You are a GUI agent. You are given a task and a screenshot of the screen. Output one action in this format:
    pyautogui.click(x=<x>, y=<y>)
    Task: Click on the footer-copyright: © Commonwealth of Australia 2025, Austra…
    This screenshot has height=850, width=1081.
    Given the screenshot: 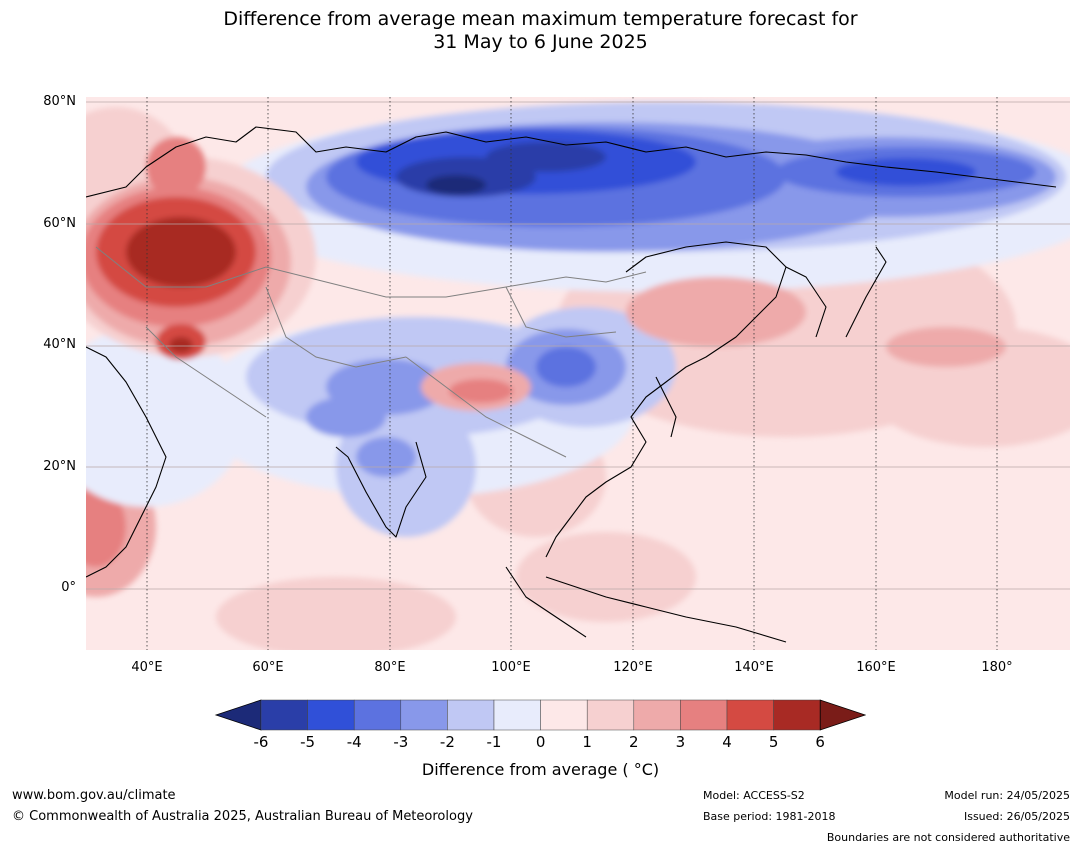 What is the action you would take?
    pyautogui.click(x=242, y=816)
    